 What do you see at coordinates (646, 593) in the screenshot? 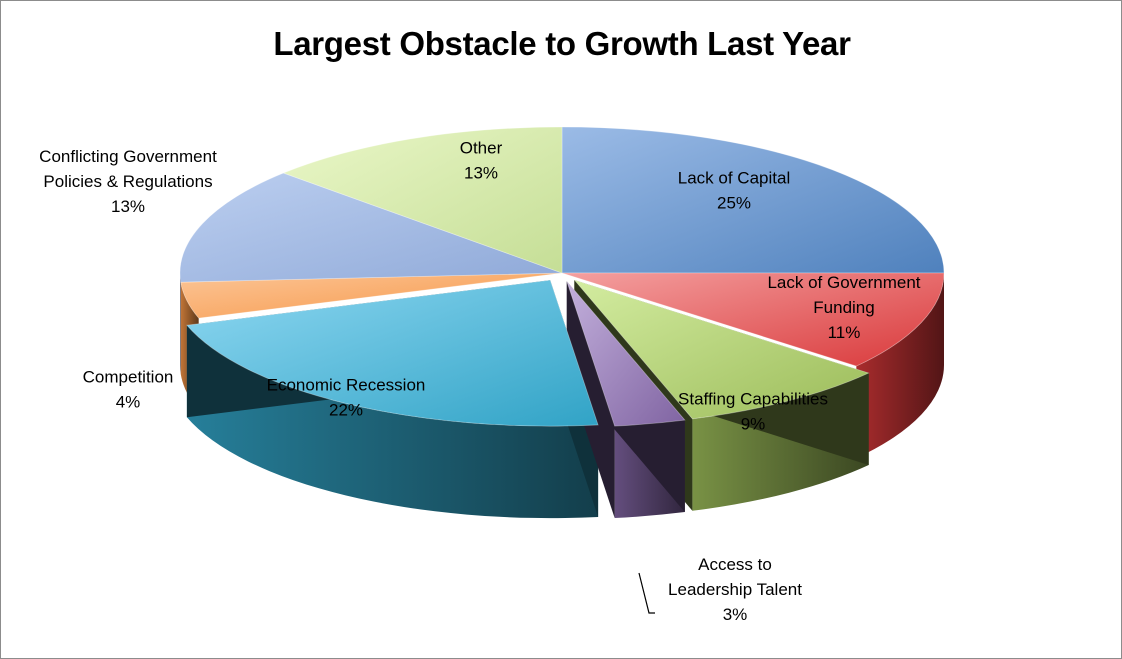
I see `label-leader-line` at bounding box center [646, 593].